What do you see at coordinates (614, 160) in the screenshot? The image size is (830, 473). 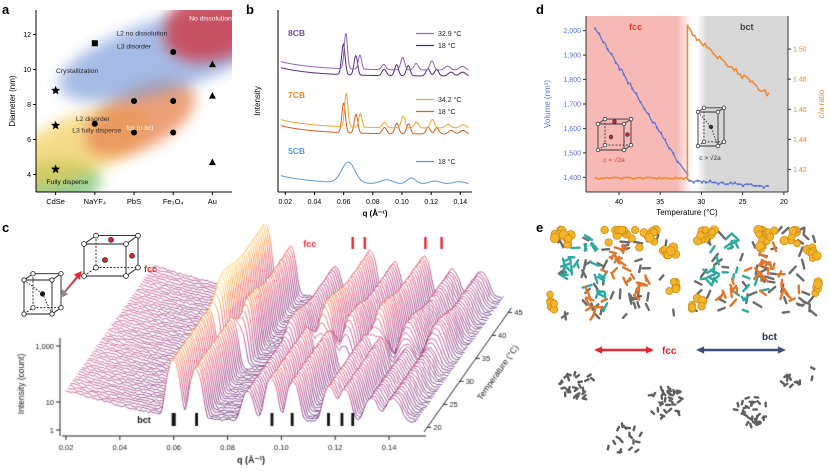 I see `fcc-caption: c = √2a` at bounding box center [614, 160].